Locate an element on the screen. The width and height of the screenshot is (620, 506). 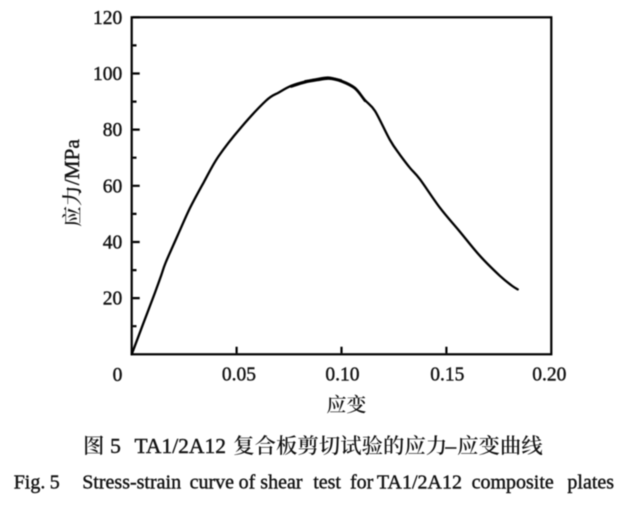
svg-text: test is located at coordinates (327, 482).